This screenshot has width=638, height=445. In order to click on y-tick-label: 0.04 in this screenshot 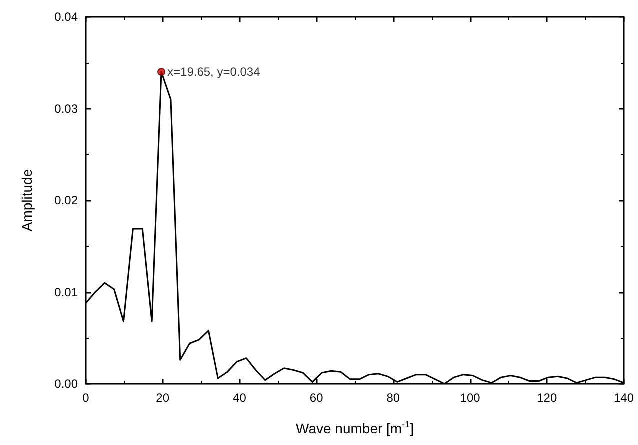, I will do `click(66, 17)`.